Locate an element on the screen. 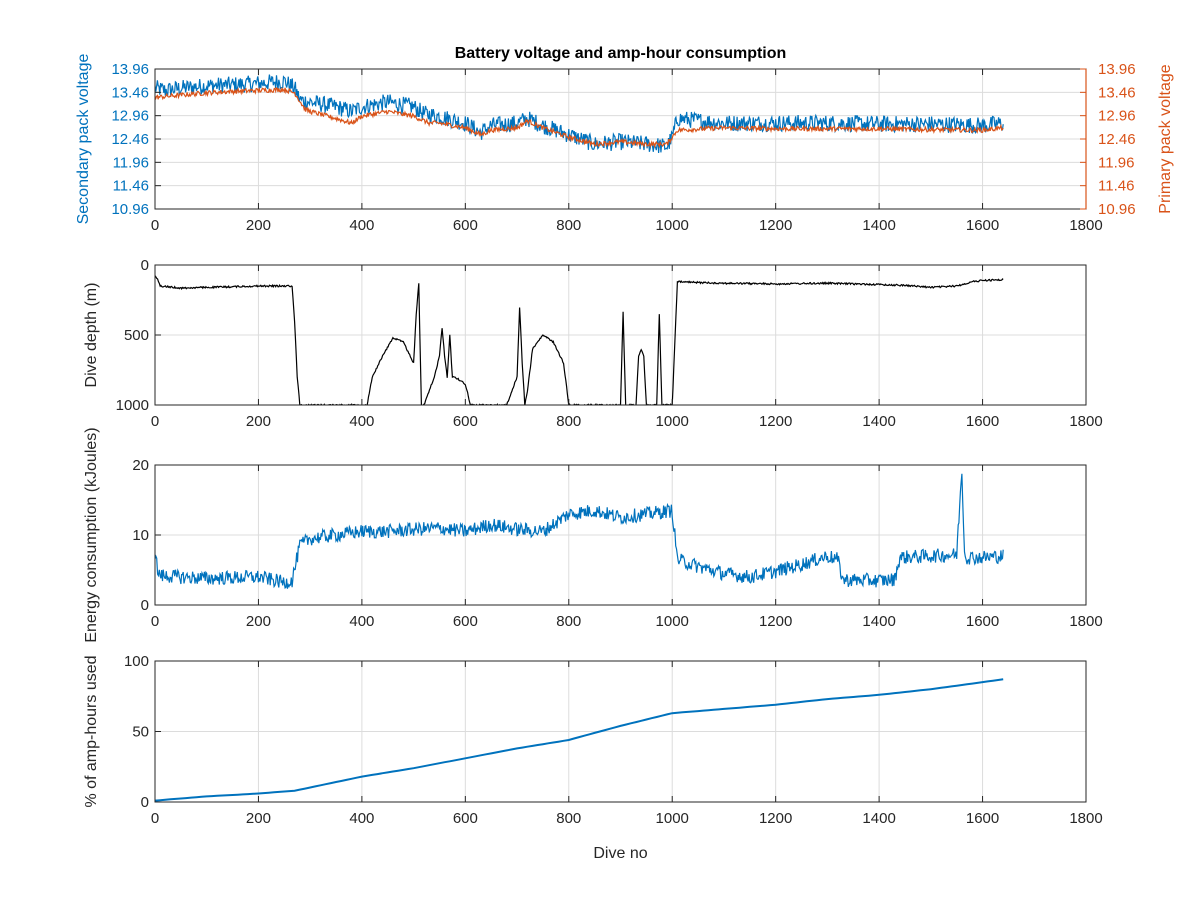 This screenshot has height=900, width=1200. right-y-tick-label: 13.96 is located at coordinates (1117, 69).